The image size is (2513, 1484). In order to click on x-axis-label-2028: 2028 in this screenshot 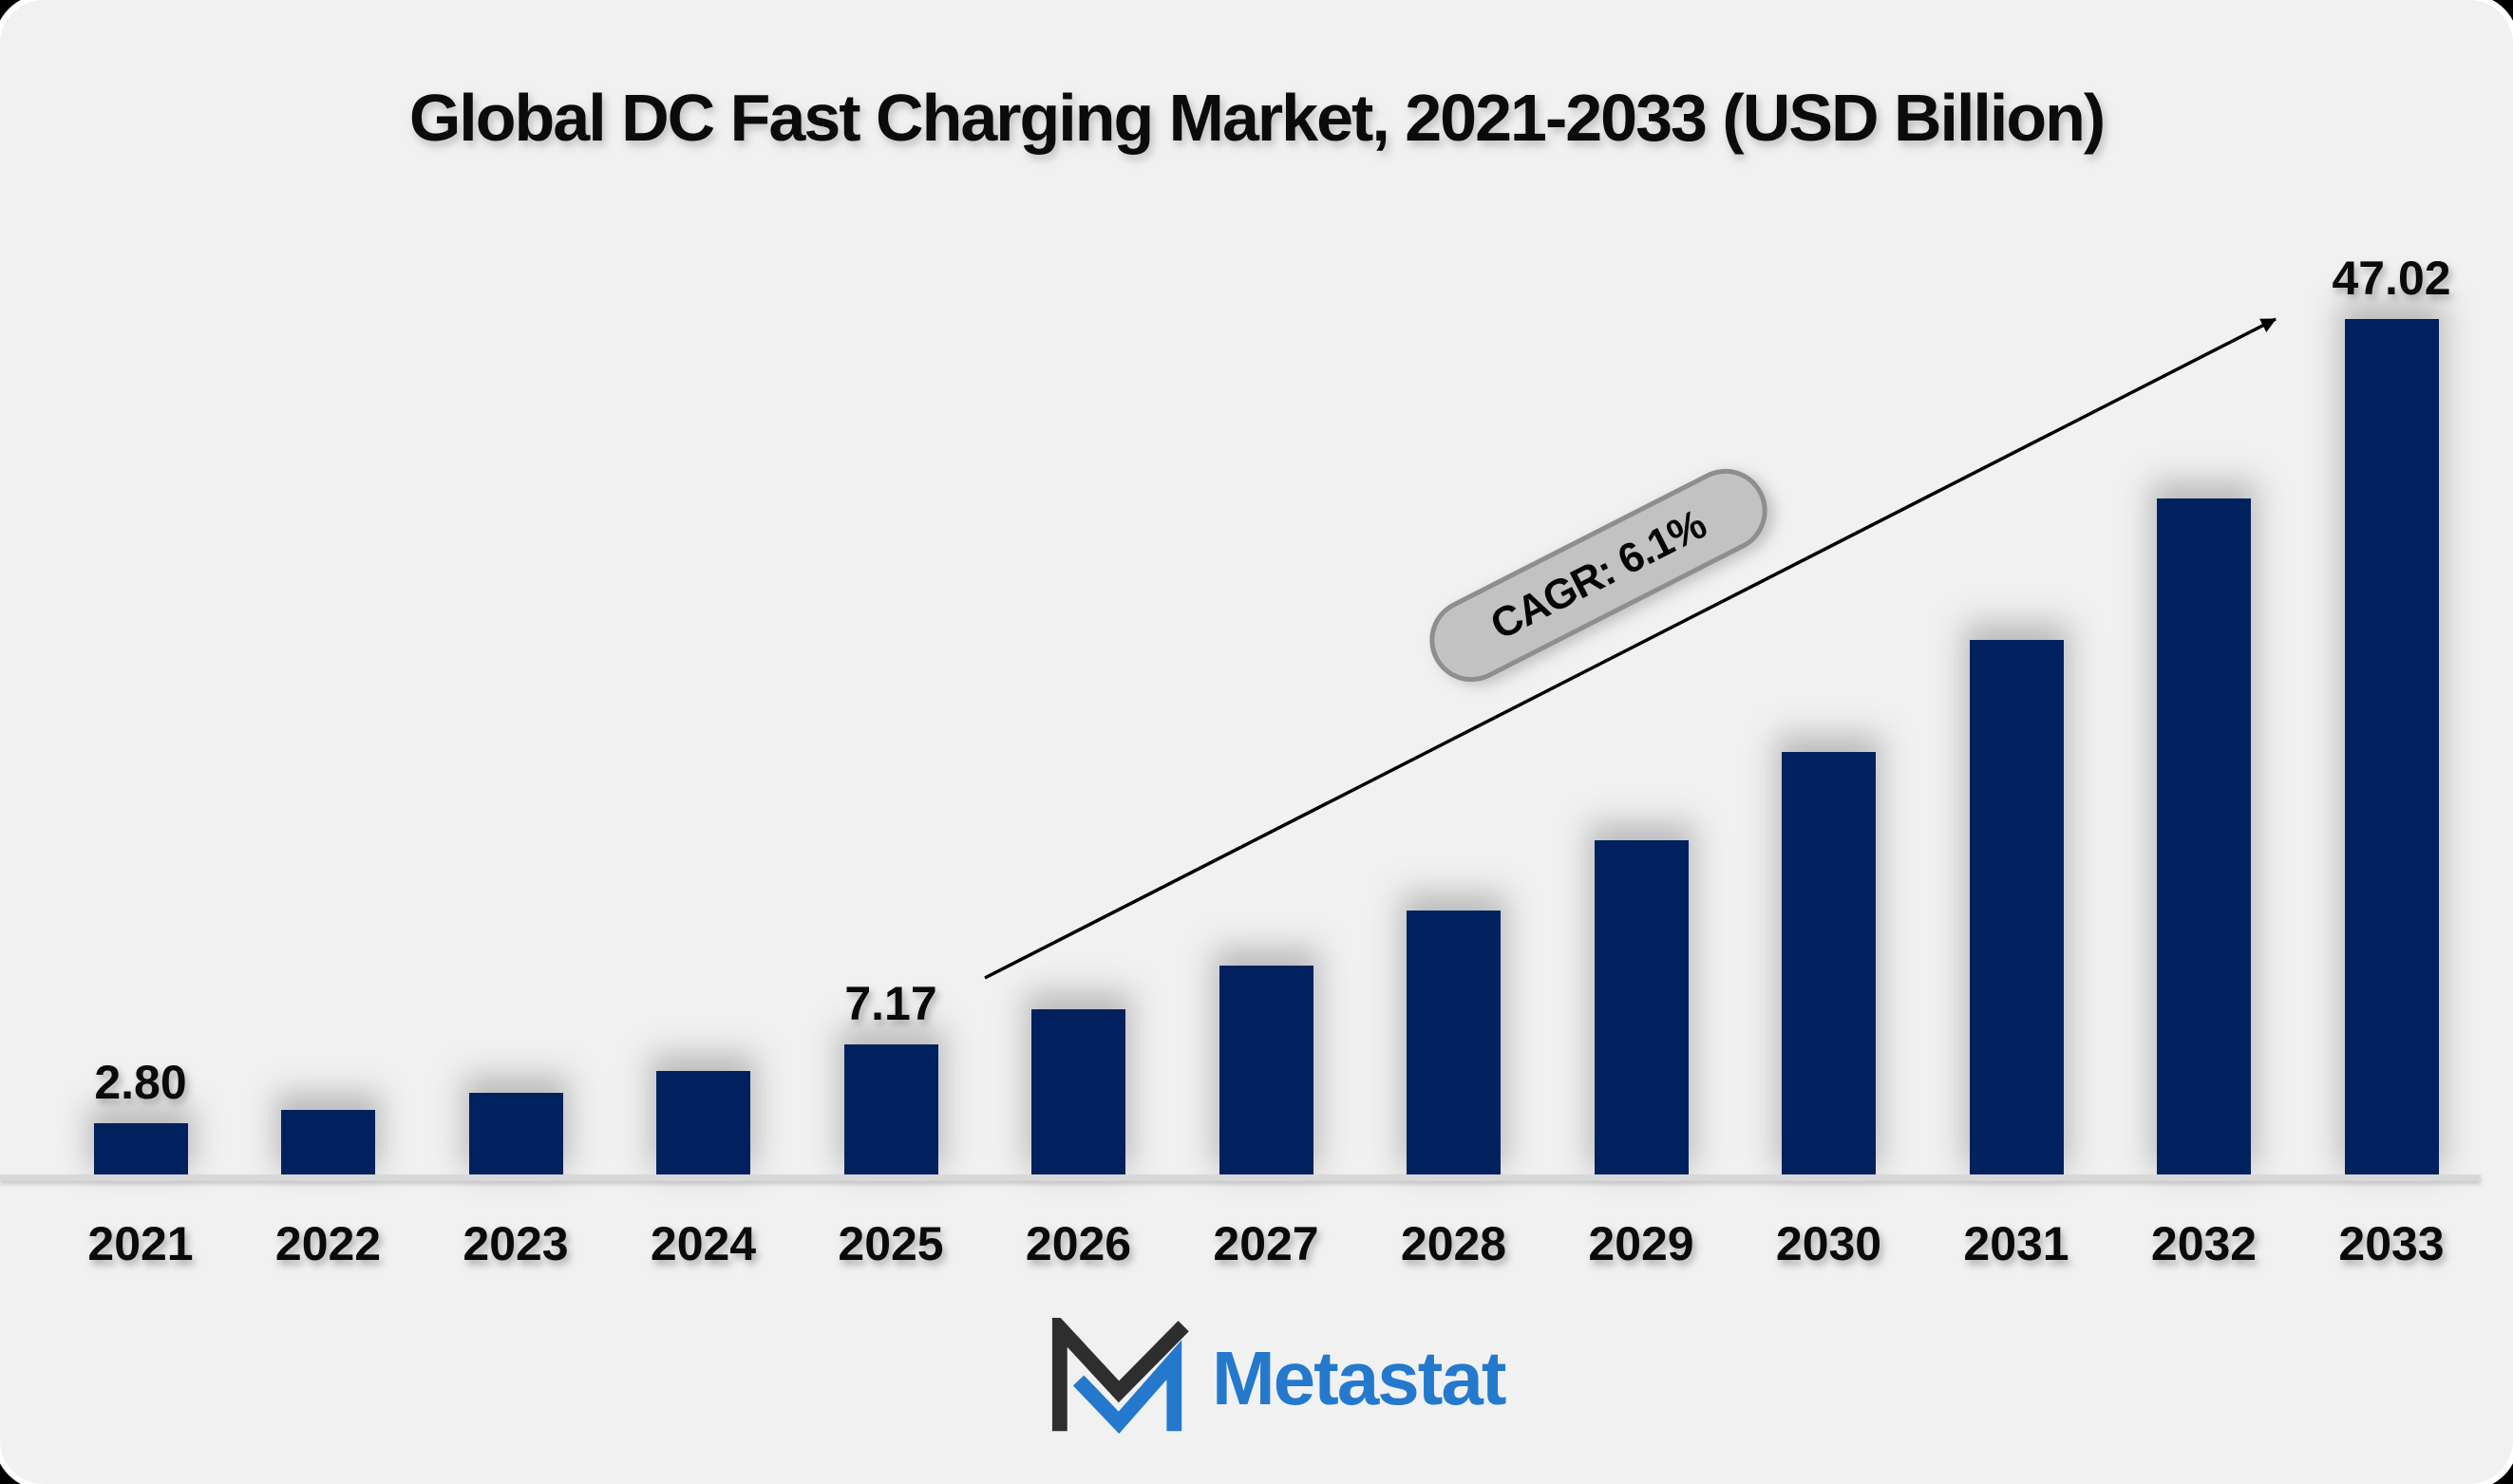, I will do `click(1454, 1243)`.